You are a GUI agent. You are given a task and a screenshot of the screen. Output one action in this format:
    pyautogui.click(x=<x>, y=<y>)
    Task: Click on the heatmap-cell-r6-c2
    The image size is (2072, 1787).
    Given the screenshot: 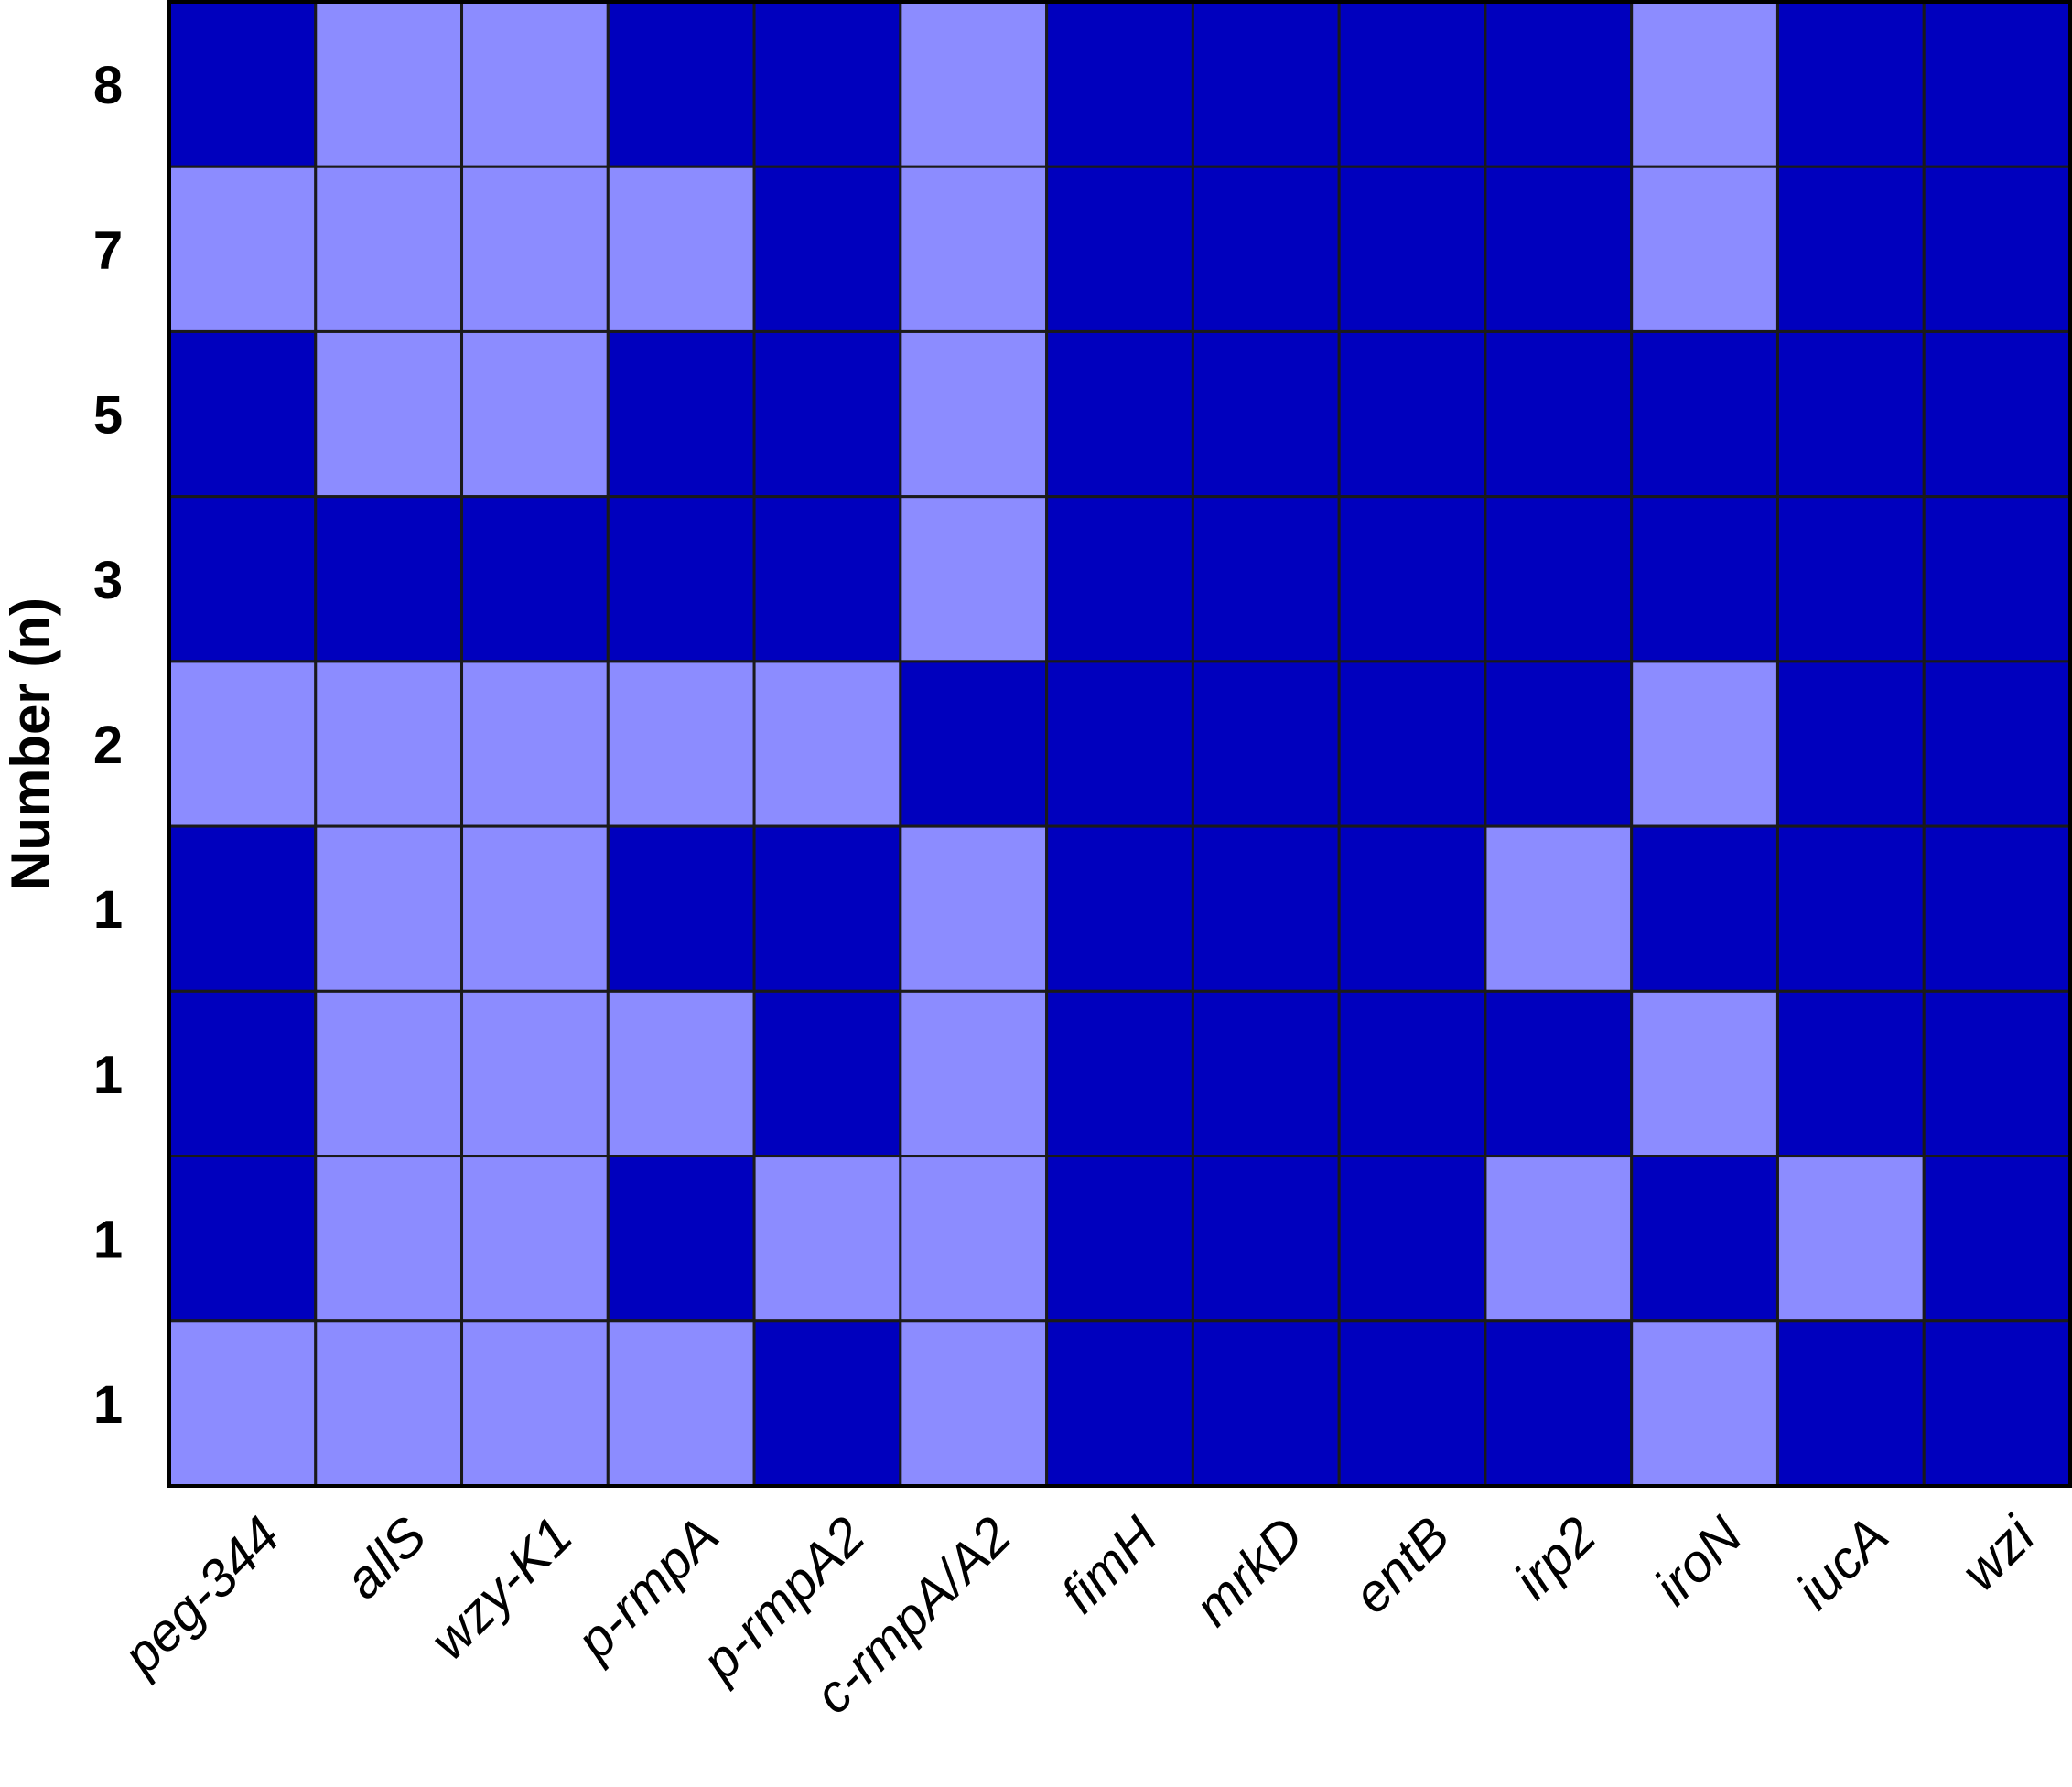 What is the action you would take?
    pyautogui.click(x=535, y=1073)
    